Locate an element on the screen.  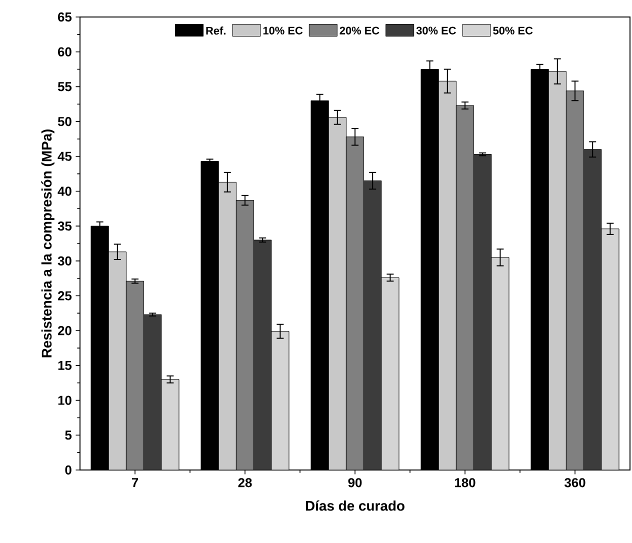
y-tick-label: 30 is located at coordinates (65, 261).